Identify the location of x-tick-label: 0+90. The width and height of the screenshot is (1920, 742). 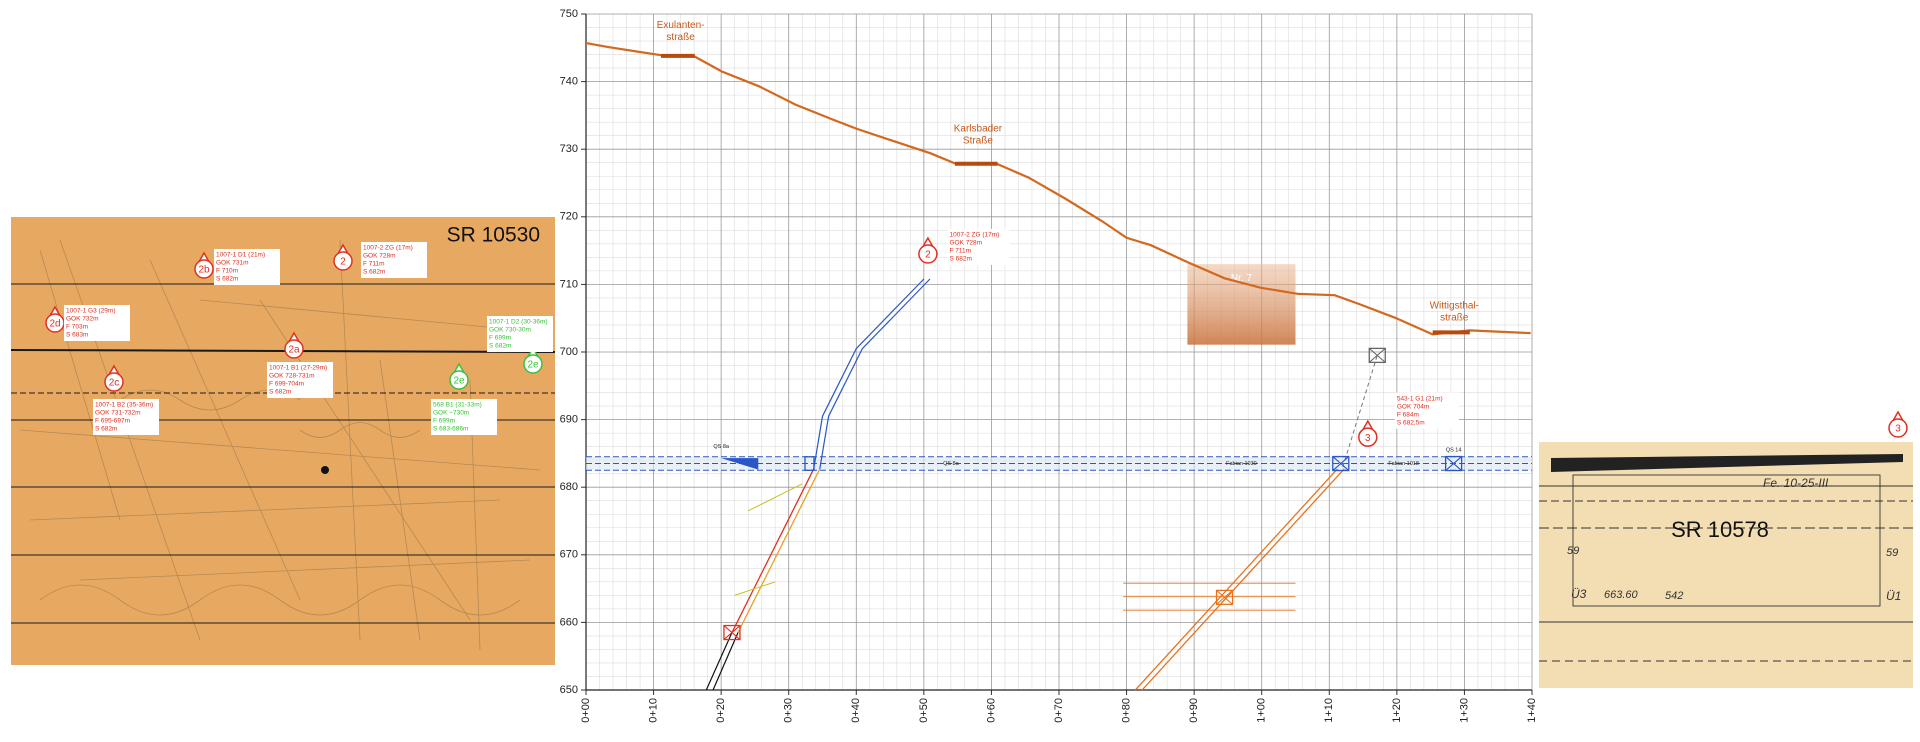
(1194, 710).